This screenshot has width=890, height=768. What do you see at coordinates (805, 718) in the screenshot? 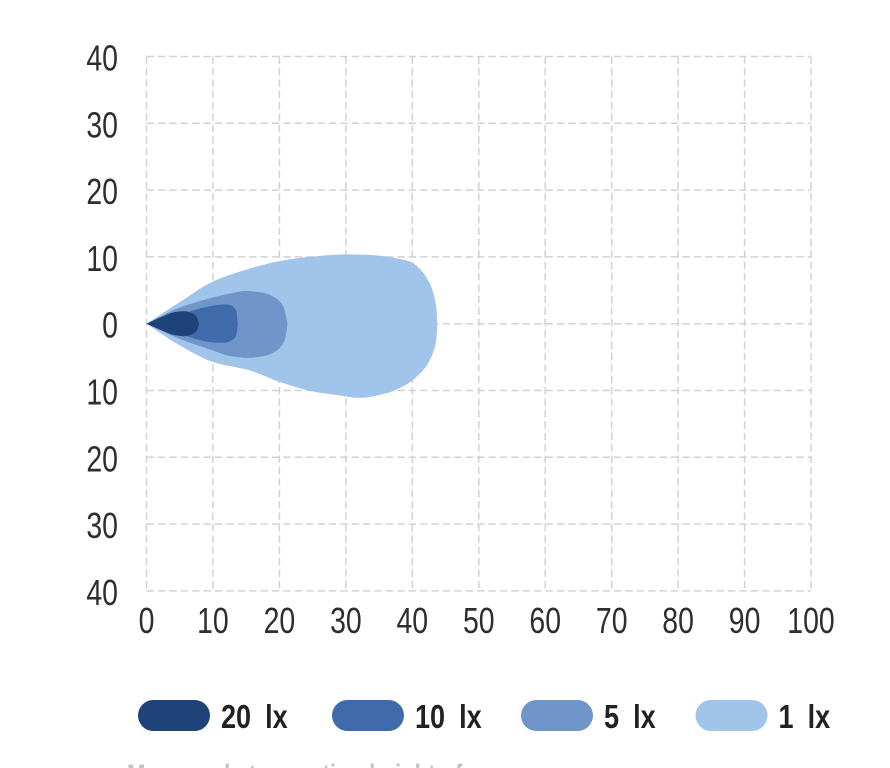
I see `svg-text: 1 lx` at bounding box center [805, 718].